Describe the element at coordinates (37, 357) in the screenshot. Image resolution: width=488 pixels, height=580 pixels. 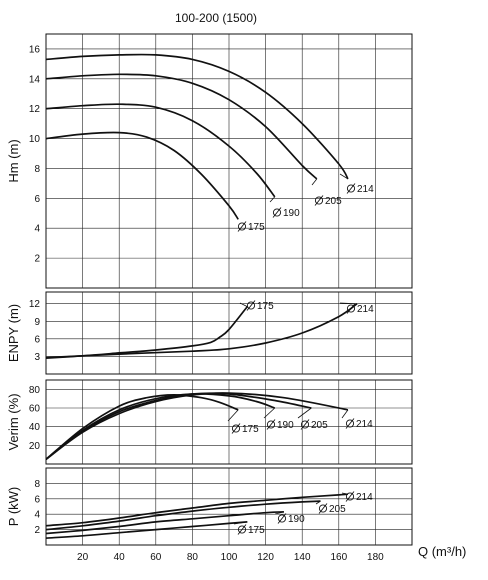
I see `npsh-y-tick-label: 3` at that location.